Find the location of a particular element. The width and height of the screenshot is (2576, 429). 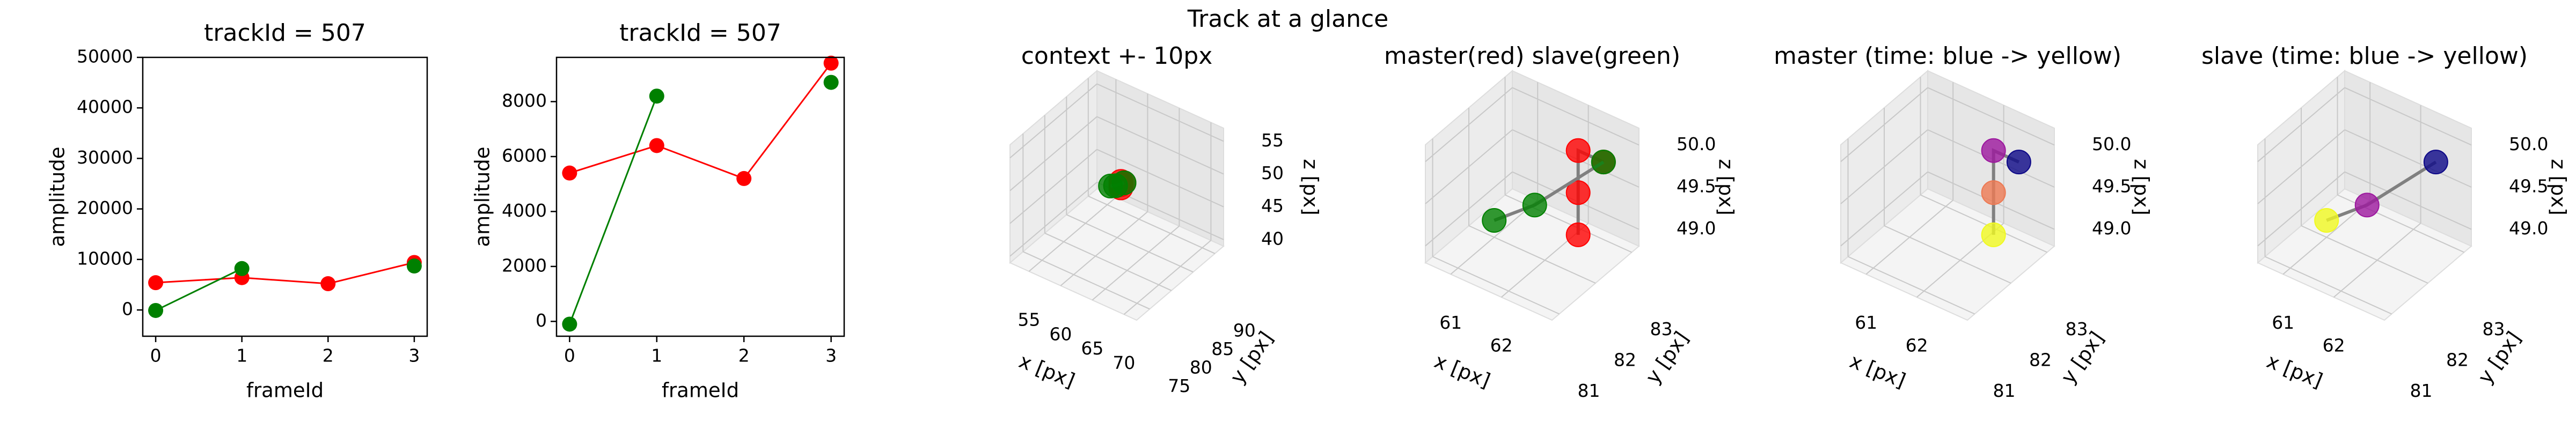

y-tick-label: 40000 is located at coordinates (105, 107).